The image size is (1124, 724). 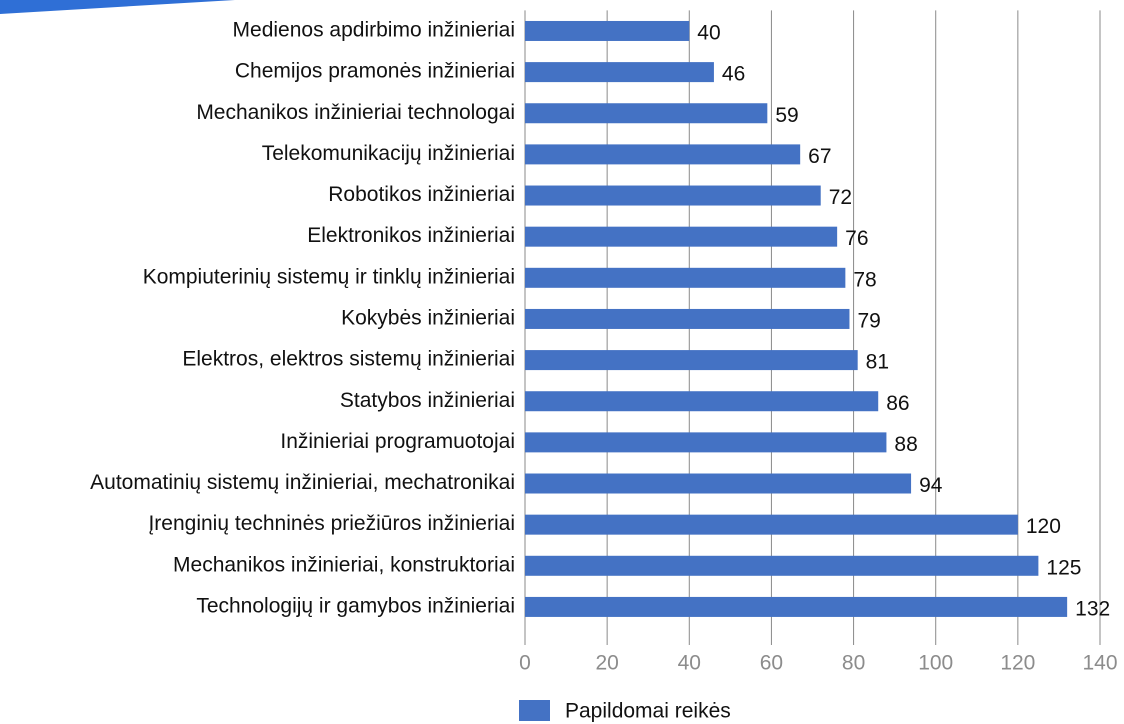 What do you see at coordinates (689, 663) in the screenshot?
I see `x-tick-label: 40` at bounding box center [689, 663].